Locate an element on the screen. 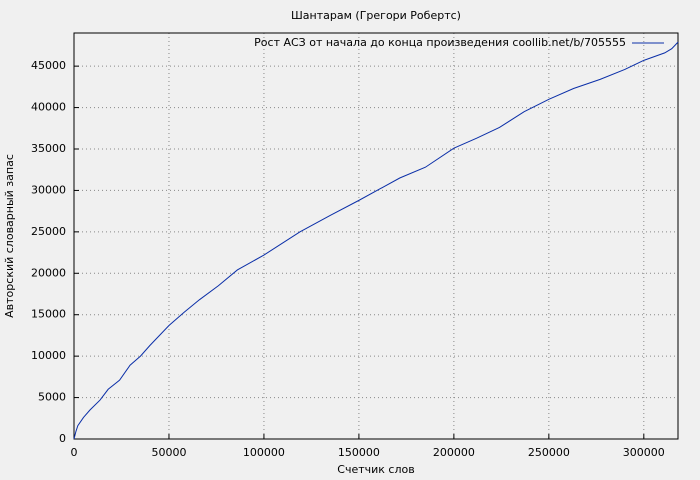 The width and height of the screenshot is (700, 480). x-tick-label: 150000 is located at coordinates (359, 452).